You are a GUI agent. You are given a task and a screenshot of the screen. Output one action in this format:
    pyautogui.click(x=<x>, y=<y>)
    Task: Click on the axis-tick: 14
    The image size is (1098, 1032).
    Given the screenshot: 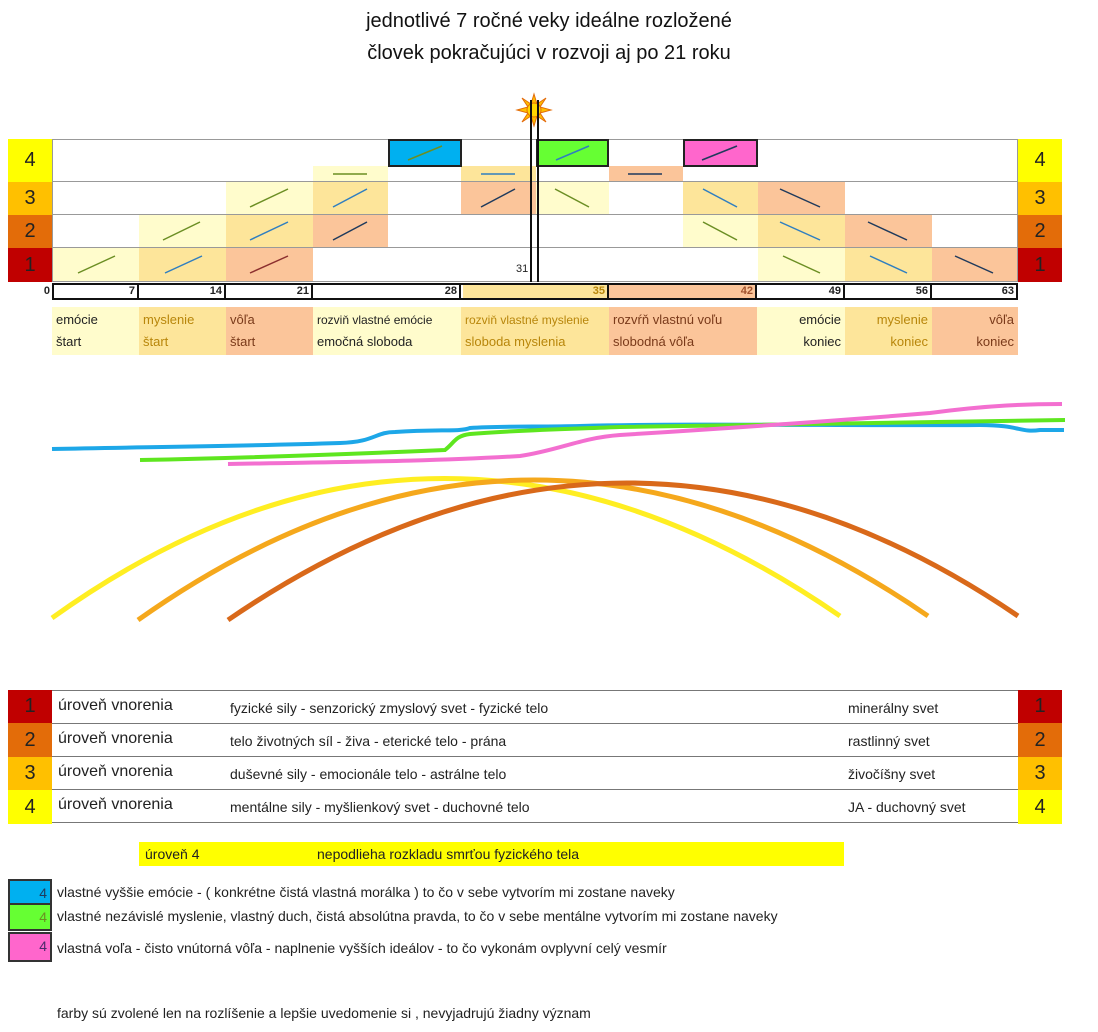 What is the action you would take?
    pyautogui.click(x=182, y=291)
    